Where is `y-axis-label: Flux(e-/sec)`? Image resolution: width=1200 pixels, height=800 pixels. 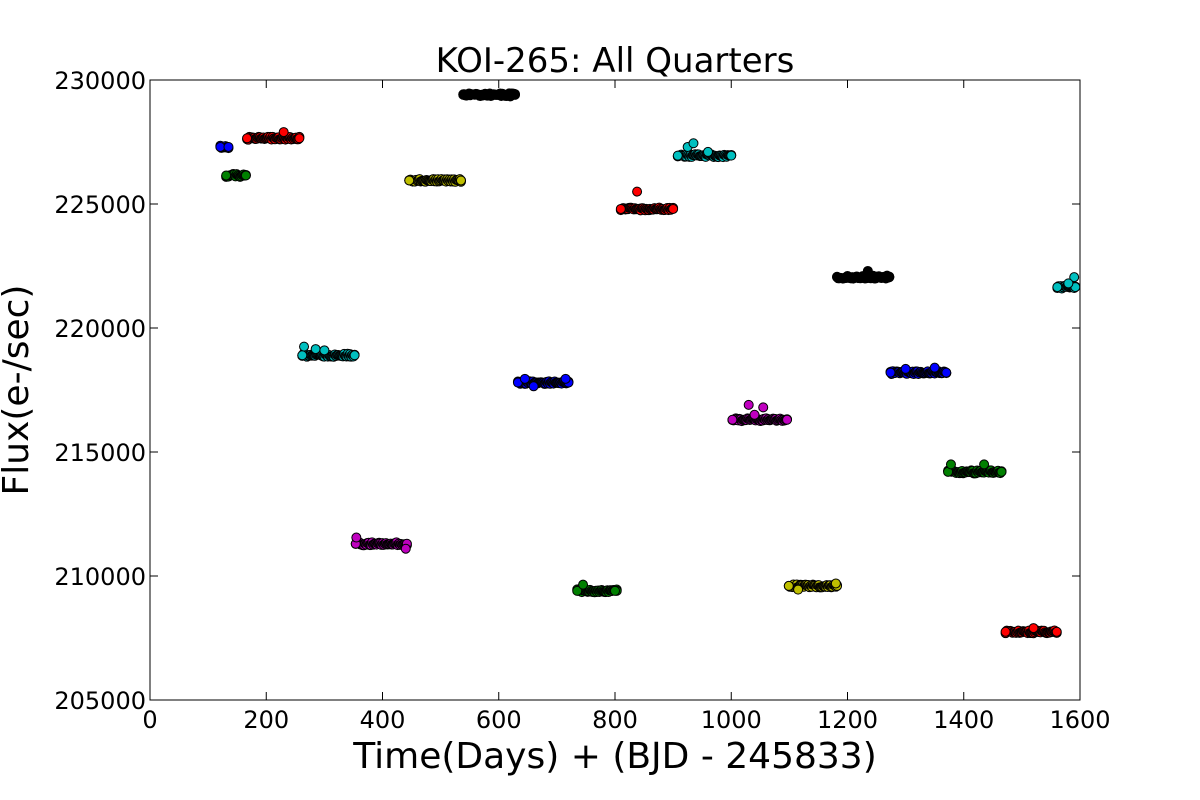 y-axis-label: Flux(e-/sec) is located at coordinates (18, 390).